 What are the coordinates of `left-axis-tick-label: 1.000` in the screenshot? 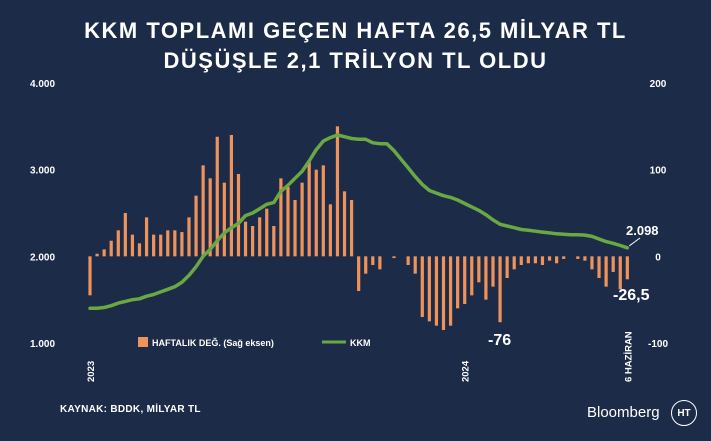 It's located at (42, 344).